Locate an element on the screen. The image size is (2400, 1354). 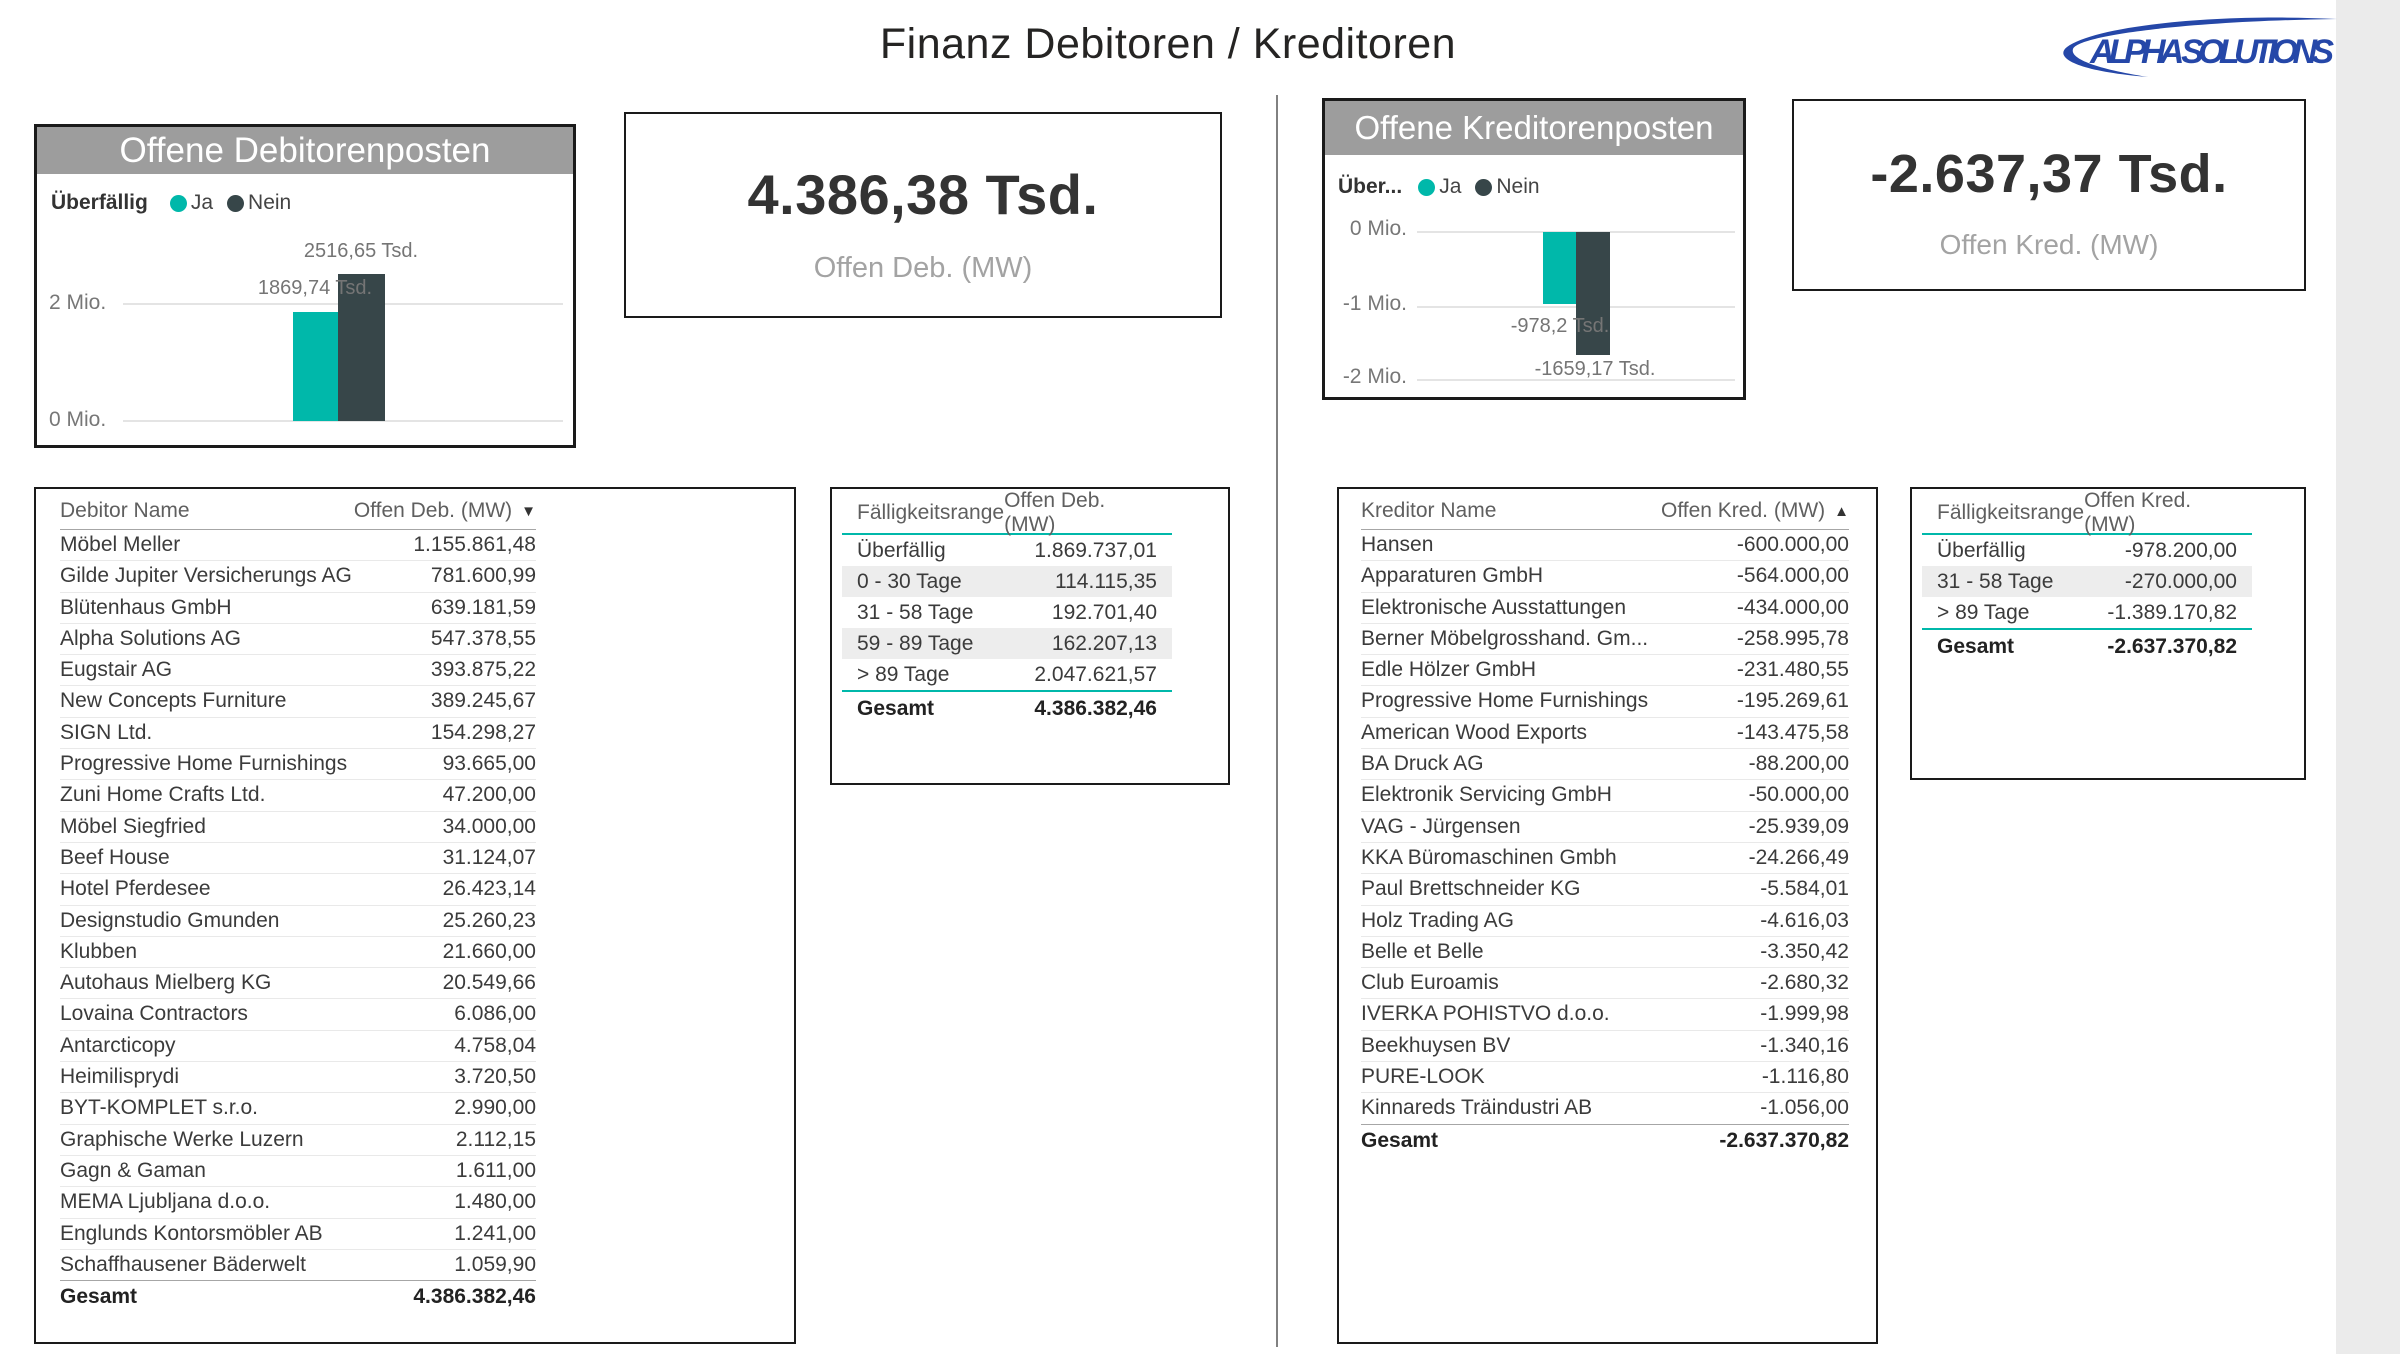
table-row: Klubben 21.660,00 is located at coordinates (298, 951).